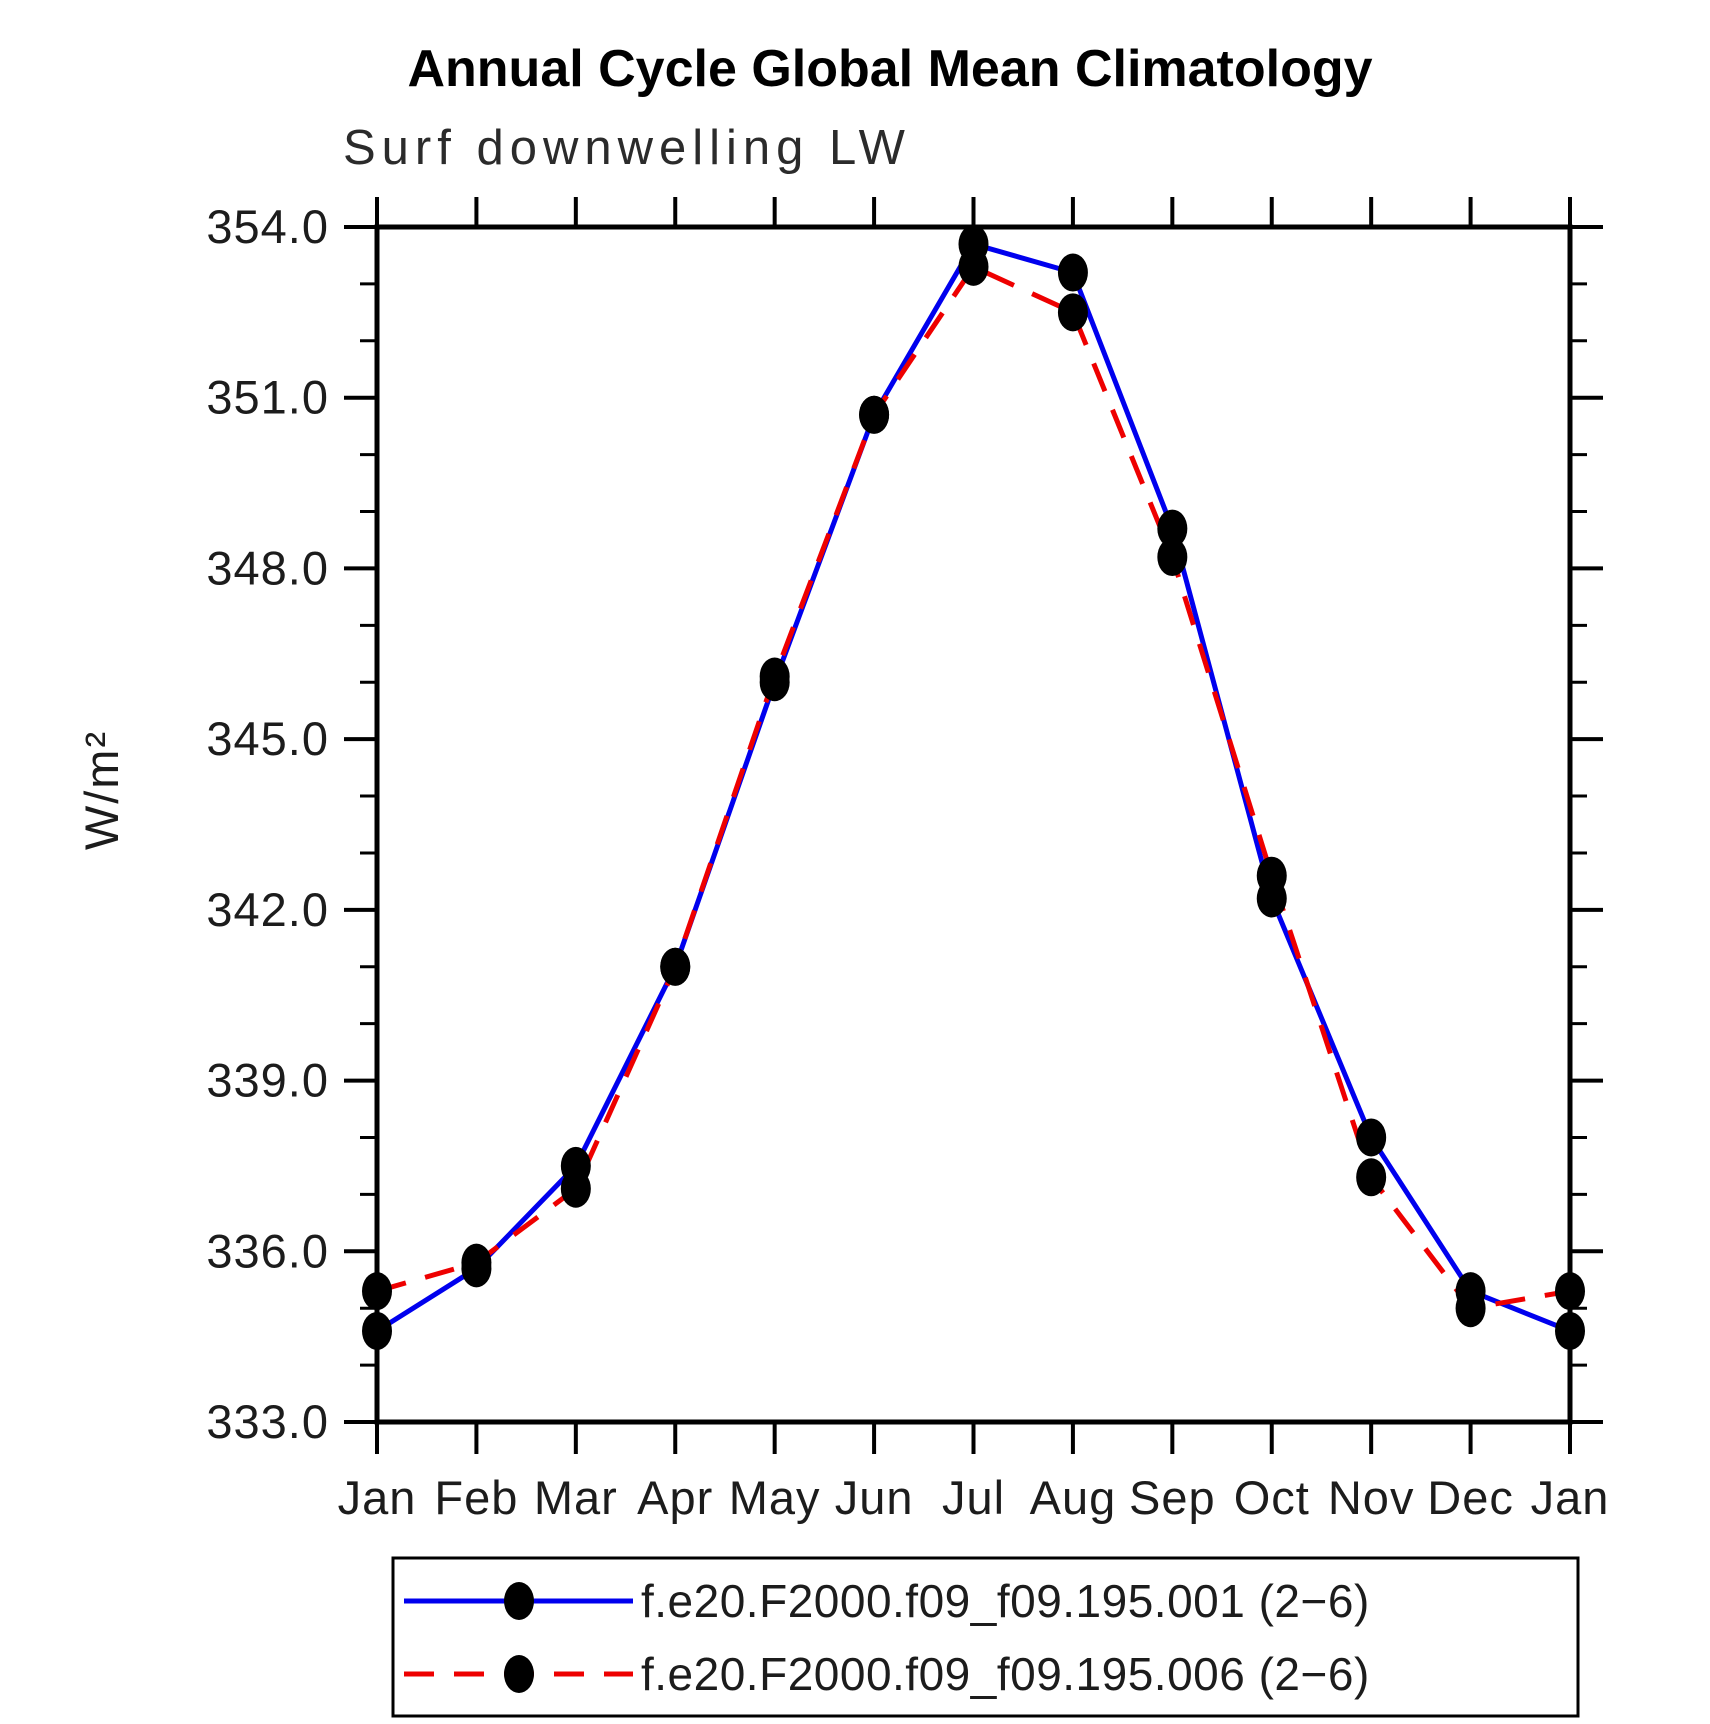 The height and width of the screenshot is (1724, 1710). What do you see at coordinates (1005, 1601) in the screenshot?
I see `legend-label-series-1: f.e20.F2000.f09_f09.195.001 (2−6)` at bounding box center [1005, 1601].